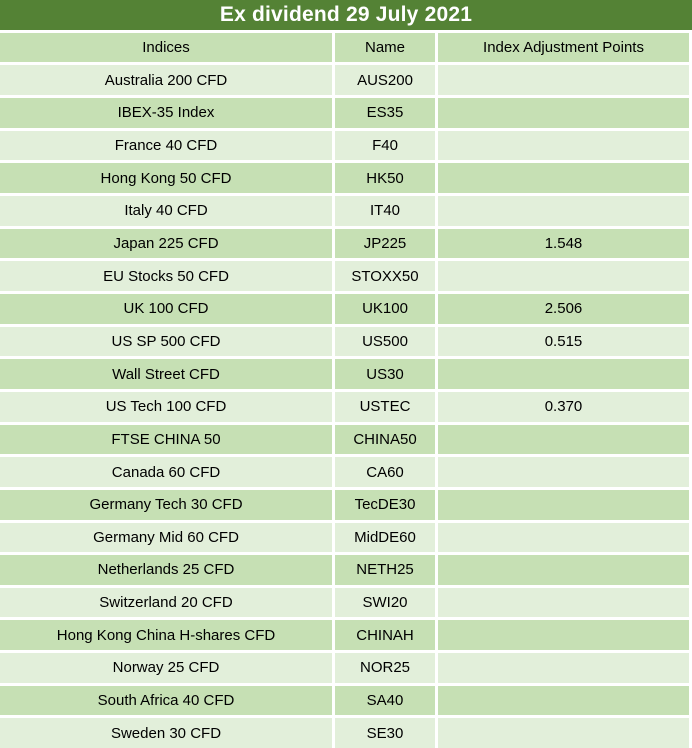 The height and width of the screenshot is (748, 692). Describe the element at coordinates (385, 504) in the screenshot. I see `cell-name: TecDE30` at that location.